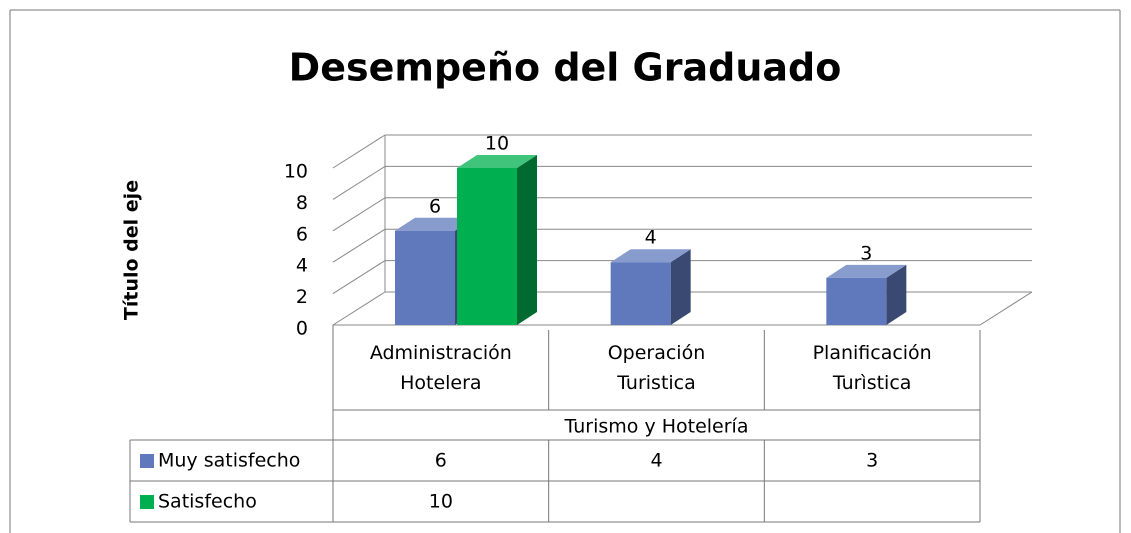 Image resolution: width=1131 pixels, height=533 pixels. Describe the element at coordinates (229, 461) in the screenshot. I see `legend-label: Muy satisfecho` at that location.